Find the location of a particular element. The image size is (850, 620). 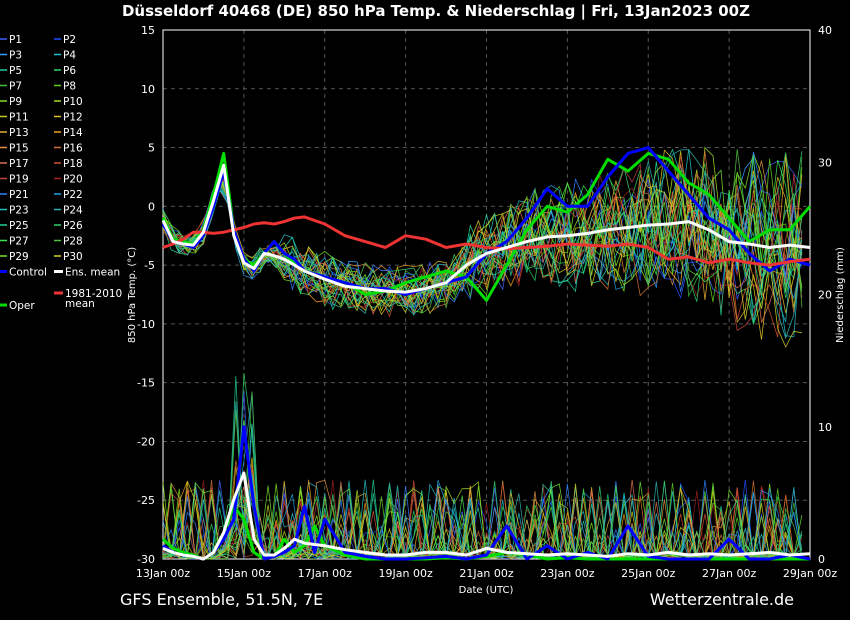

y-axis-label: 850 hPa Temp. (°C) is located at coordinates (132, 295).